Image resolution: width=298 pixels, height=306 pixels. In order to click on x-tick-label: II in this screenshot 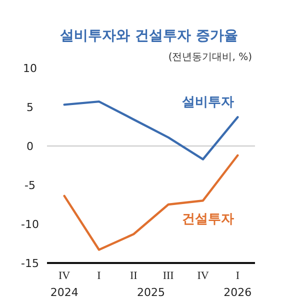, I will do `click(134, 276)`.